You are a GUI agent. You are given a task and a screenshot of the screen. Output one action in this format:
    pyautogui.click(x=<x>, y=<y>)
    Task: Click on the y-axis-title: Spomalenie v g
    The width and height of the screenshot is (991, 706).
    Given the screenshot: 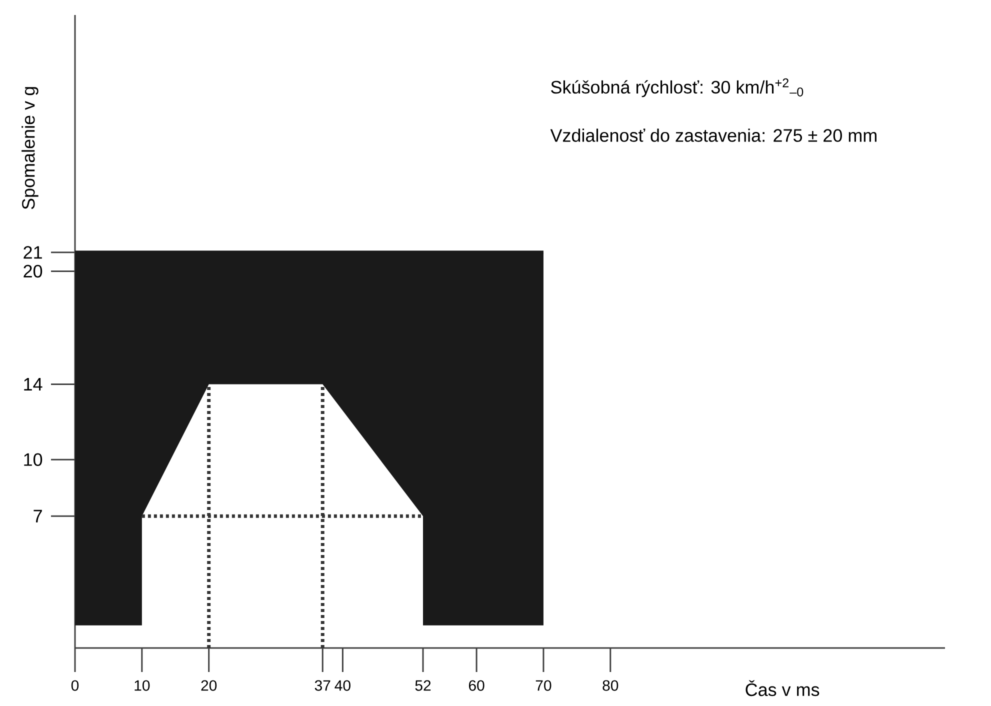 What is the action you would take?
    pyautogui.click(x=30, y=148)
    